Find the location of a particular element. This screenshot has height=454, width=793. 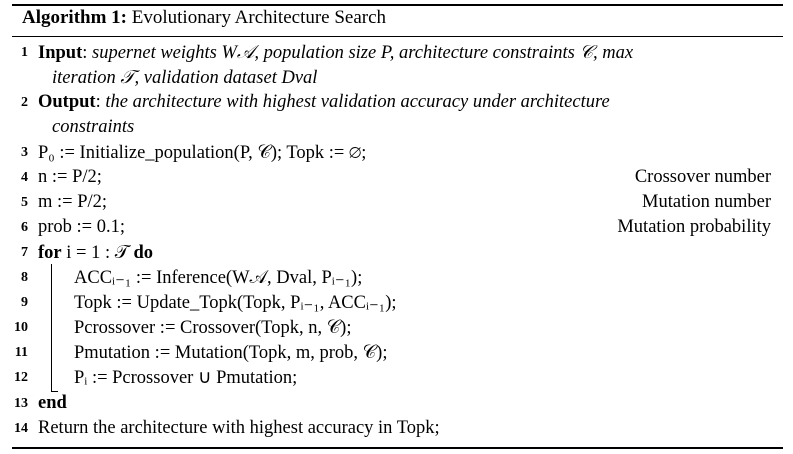

line-body: iteration 𝒯, validation dataset Dval is located at coordinates (185, 78).